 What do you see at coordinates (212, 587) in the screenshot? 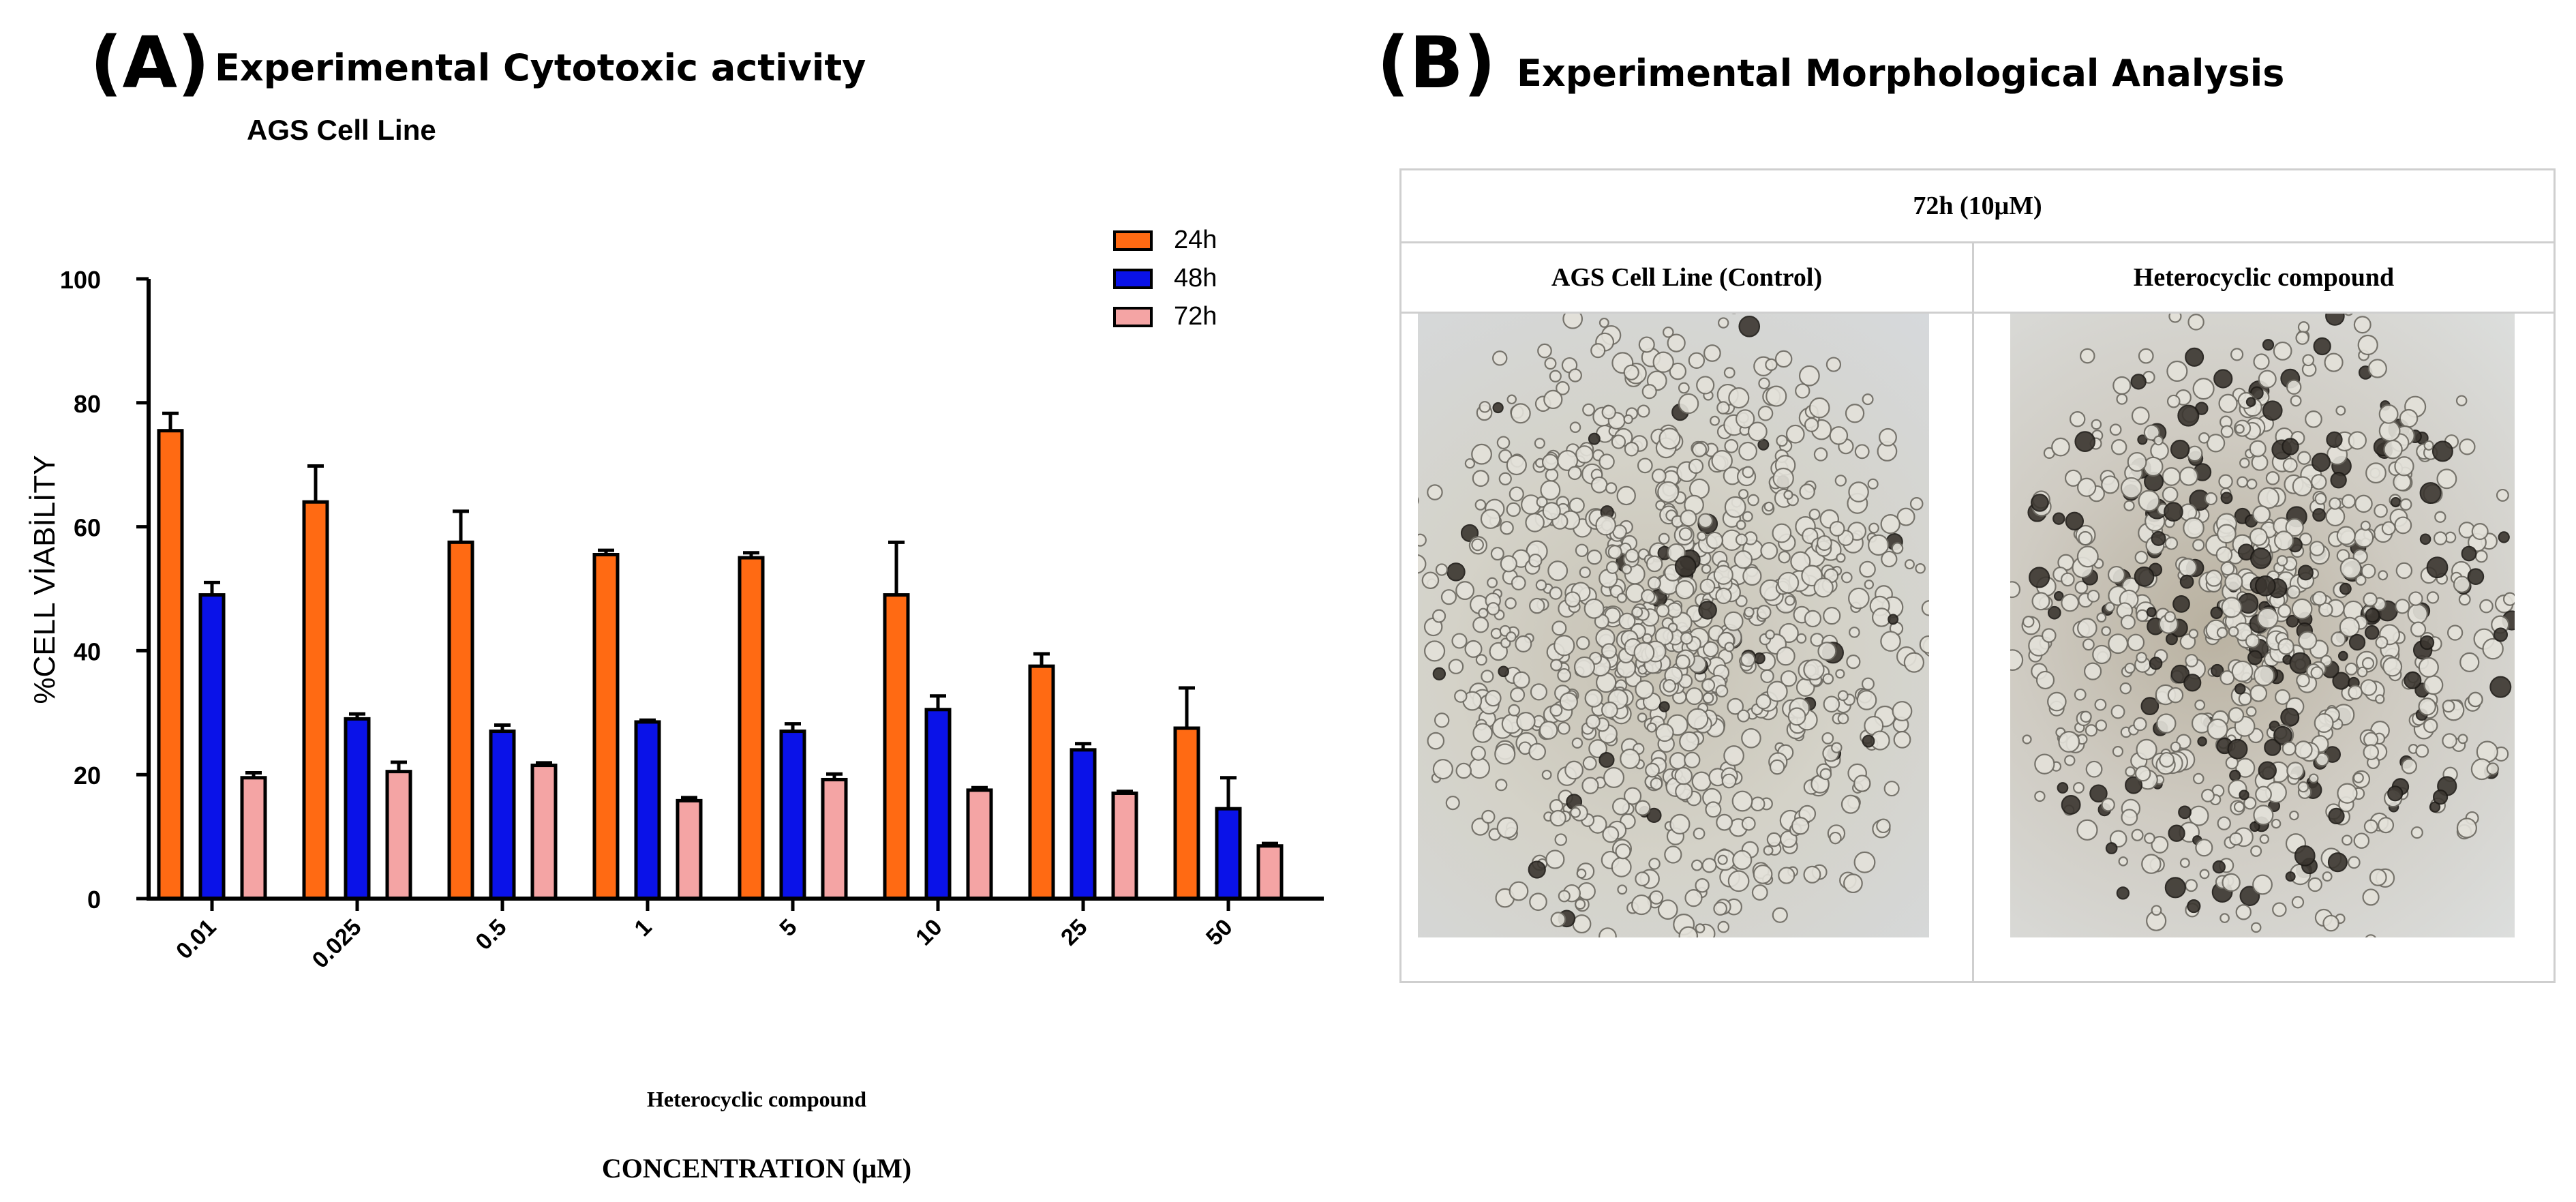
I see `error-bar-48h-0.01` at bounding box center [212, 587].